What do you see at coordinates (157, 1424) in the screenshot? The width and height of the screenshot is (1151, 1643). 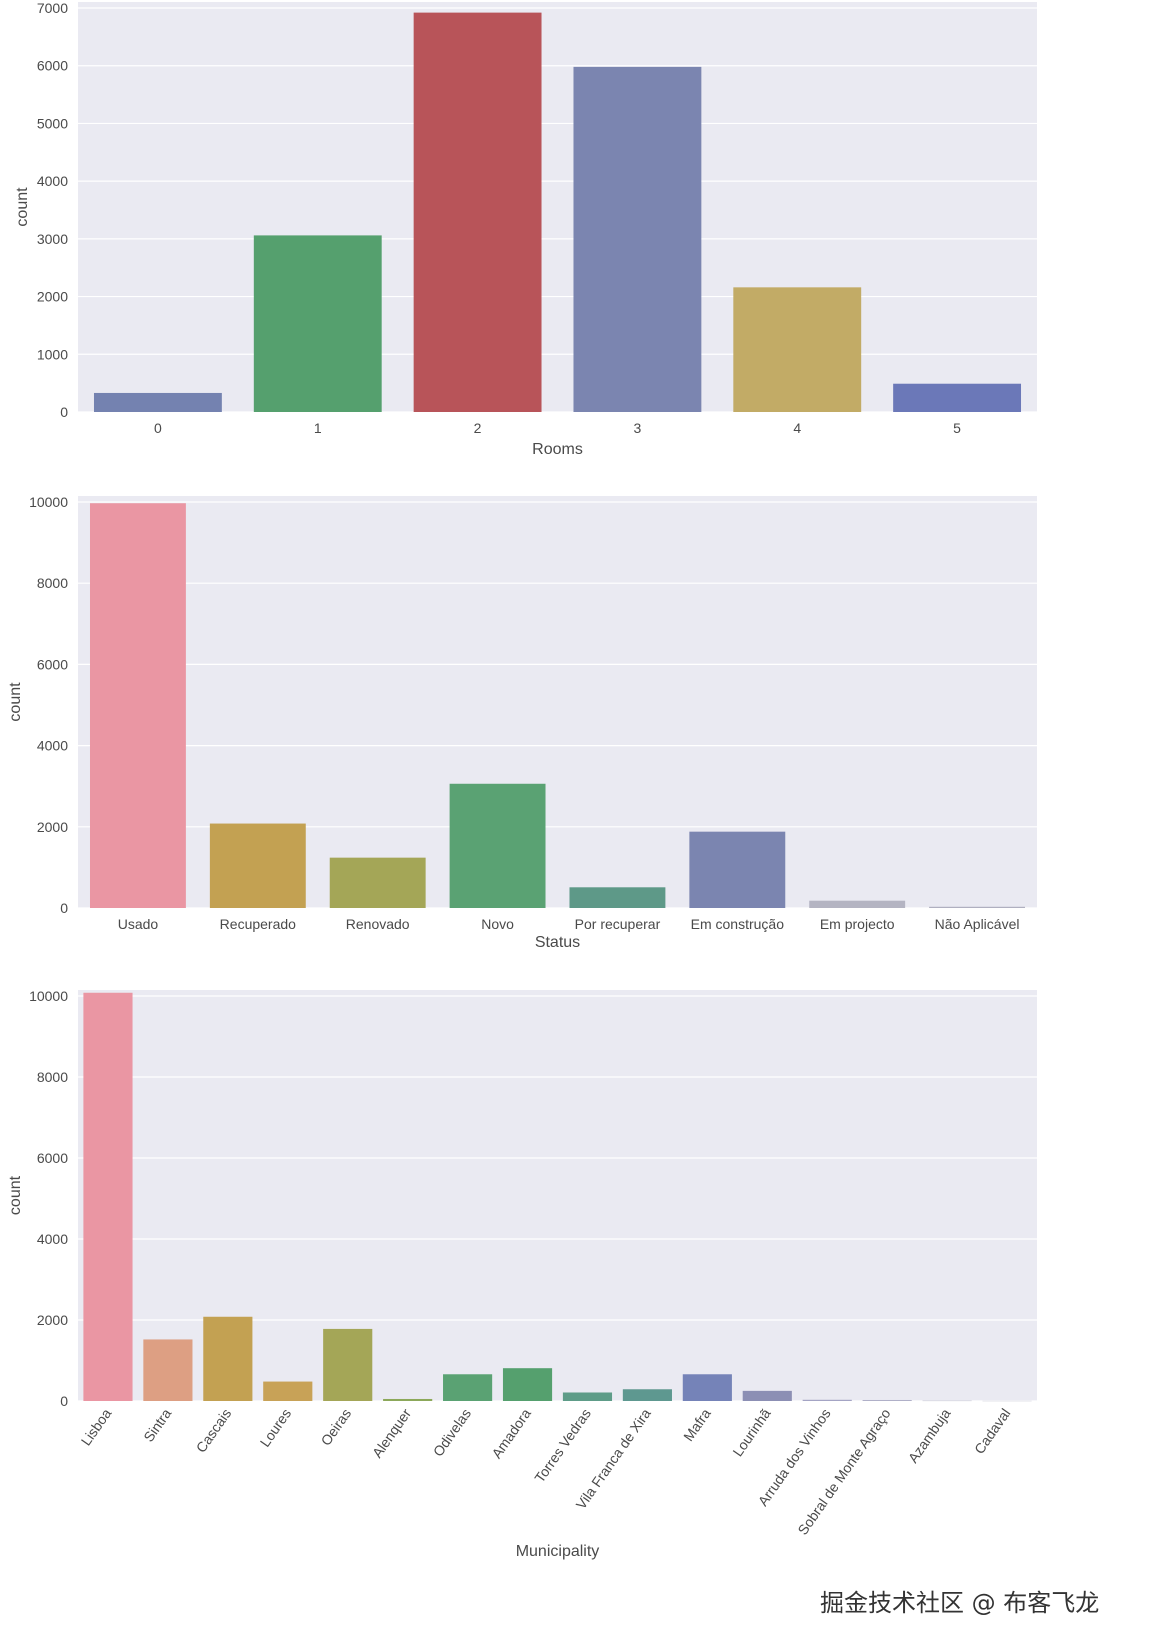 I see `x-tick-label: Sintra` at bounding box center [157, 1424].